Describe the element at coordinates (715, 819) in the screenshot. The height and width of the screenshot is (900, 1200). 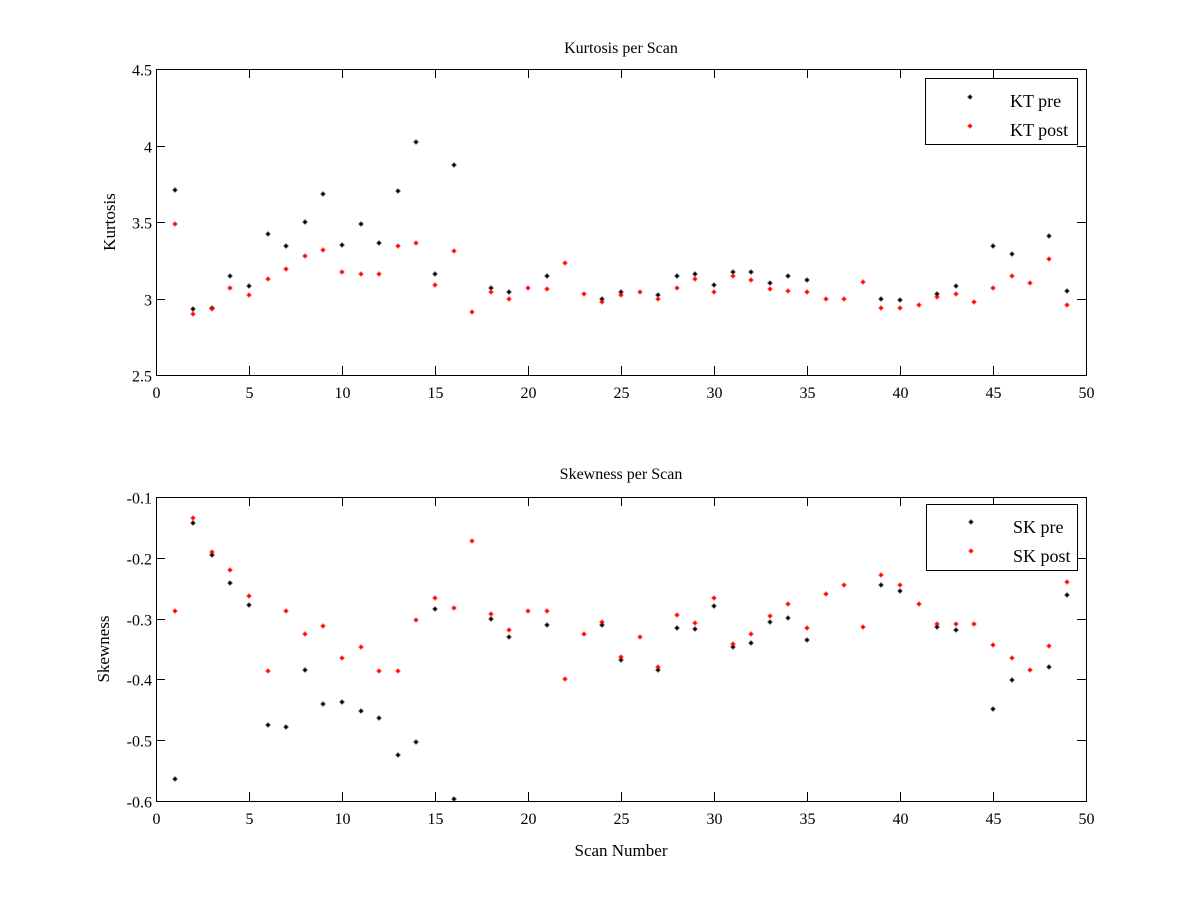
I see `skewness-x-tick-label: 30` at that location.